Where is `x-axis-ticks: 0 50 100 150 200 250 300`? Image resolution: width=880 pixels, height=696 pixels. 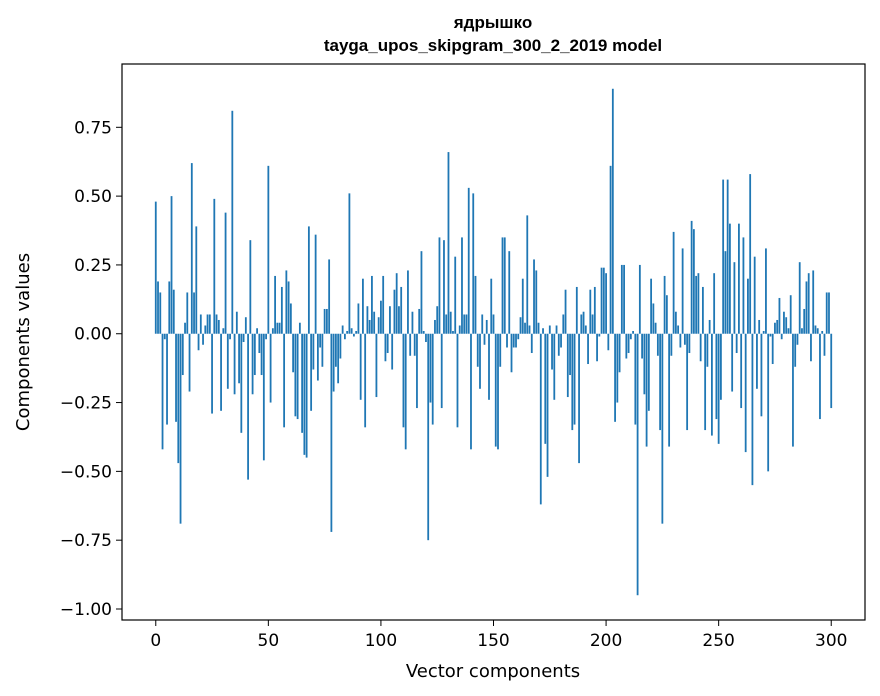 x-axis-ticks: 0 50 100 150 200 250 300 is located at coordinates (498, 635).